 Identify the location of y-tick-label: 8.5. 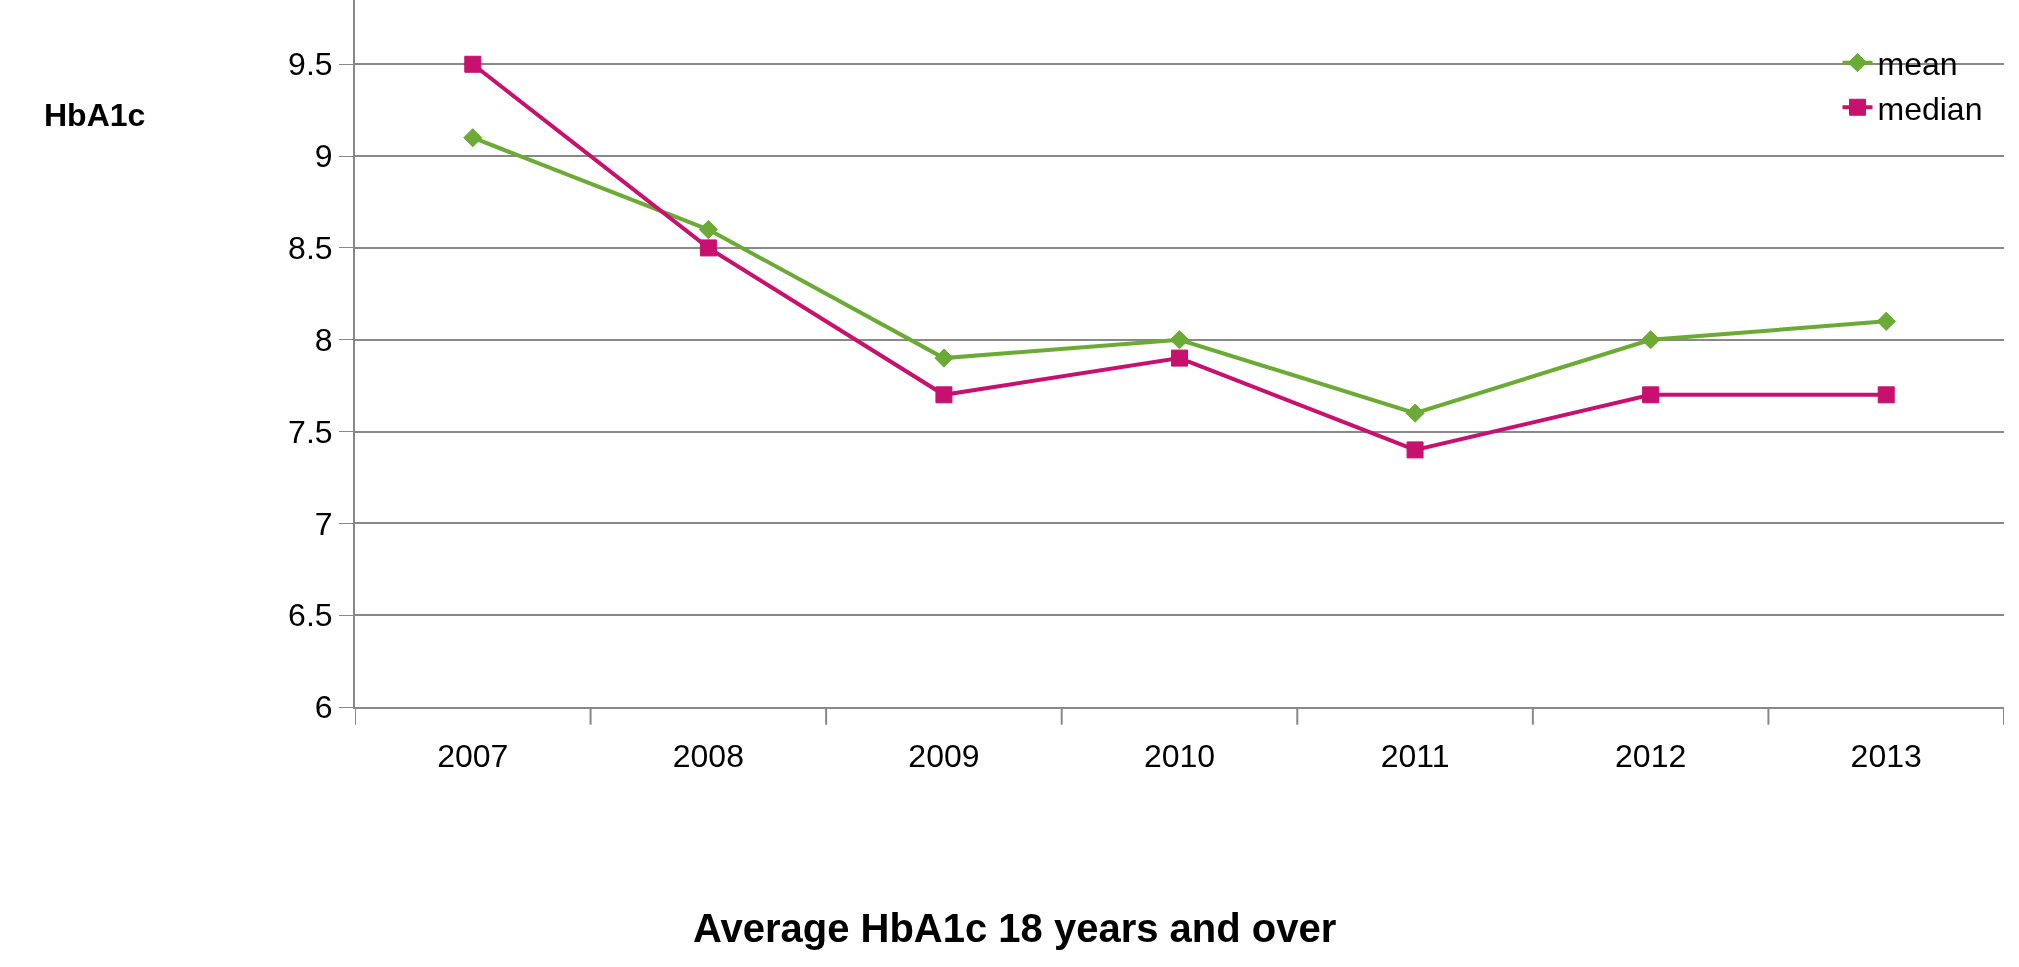
(310, 248).